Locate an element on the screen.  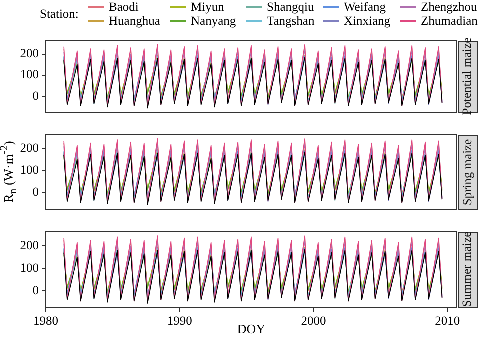
legend-label: Nanyang is located at coordinates (213, 21).